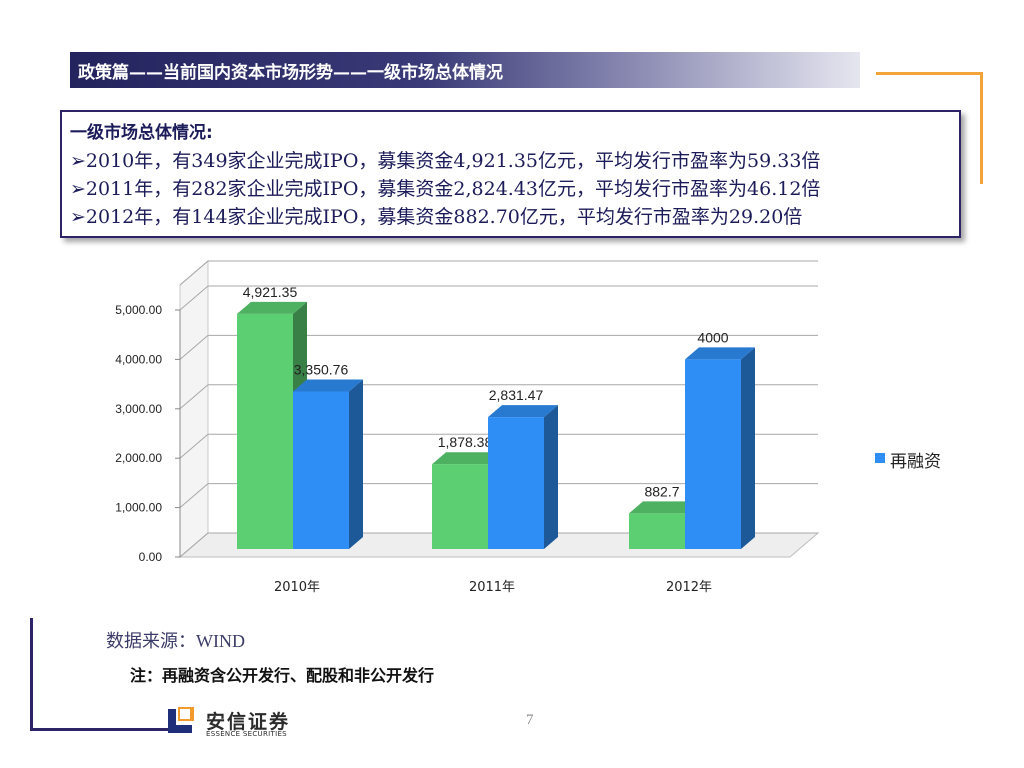  What do you see at coordinates (981, 128) in the screenshot?
I see `decorative-orange-line-vertical` at bounding box center [981, 128].